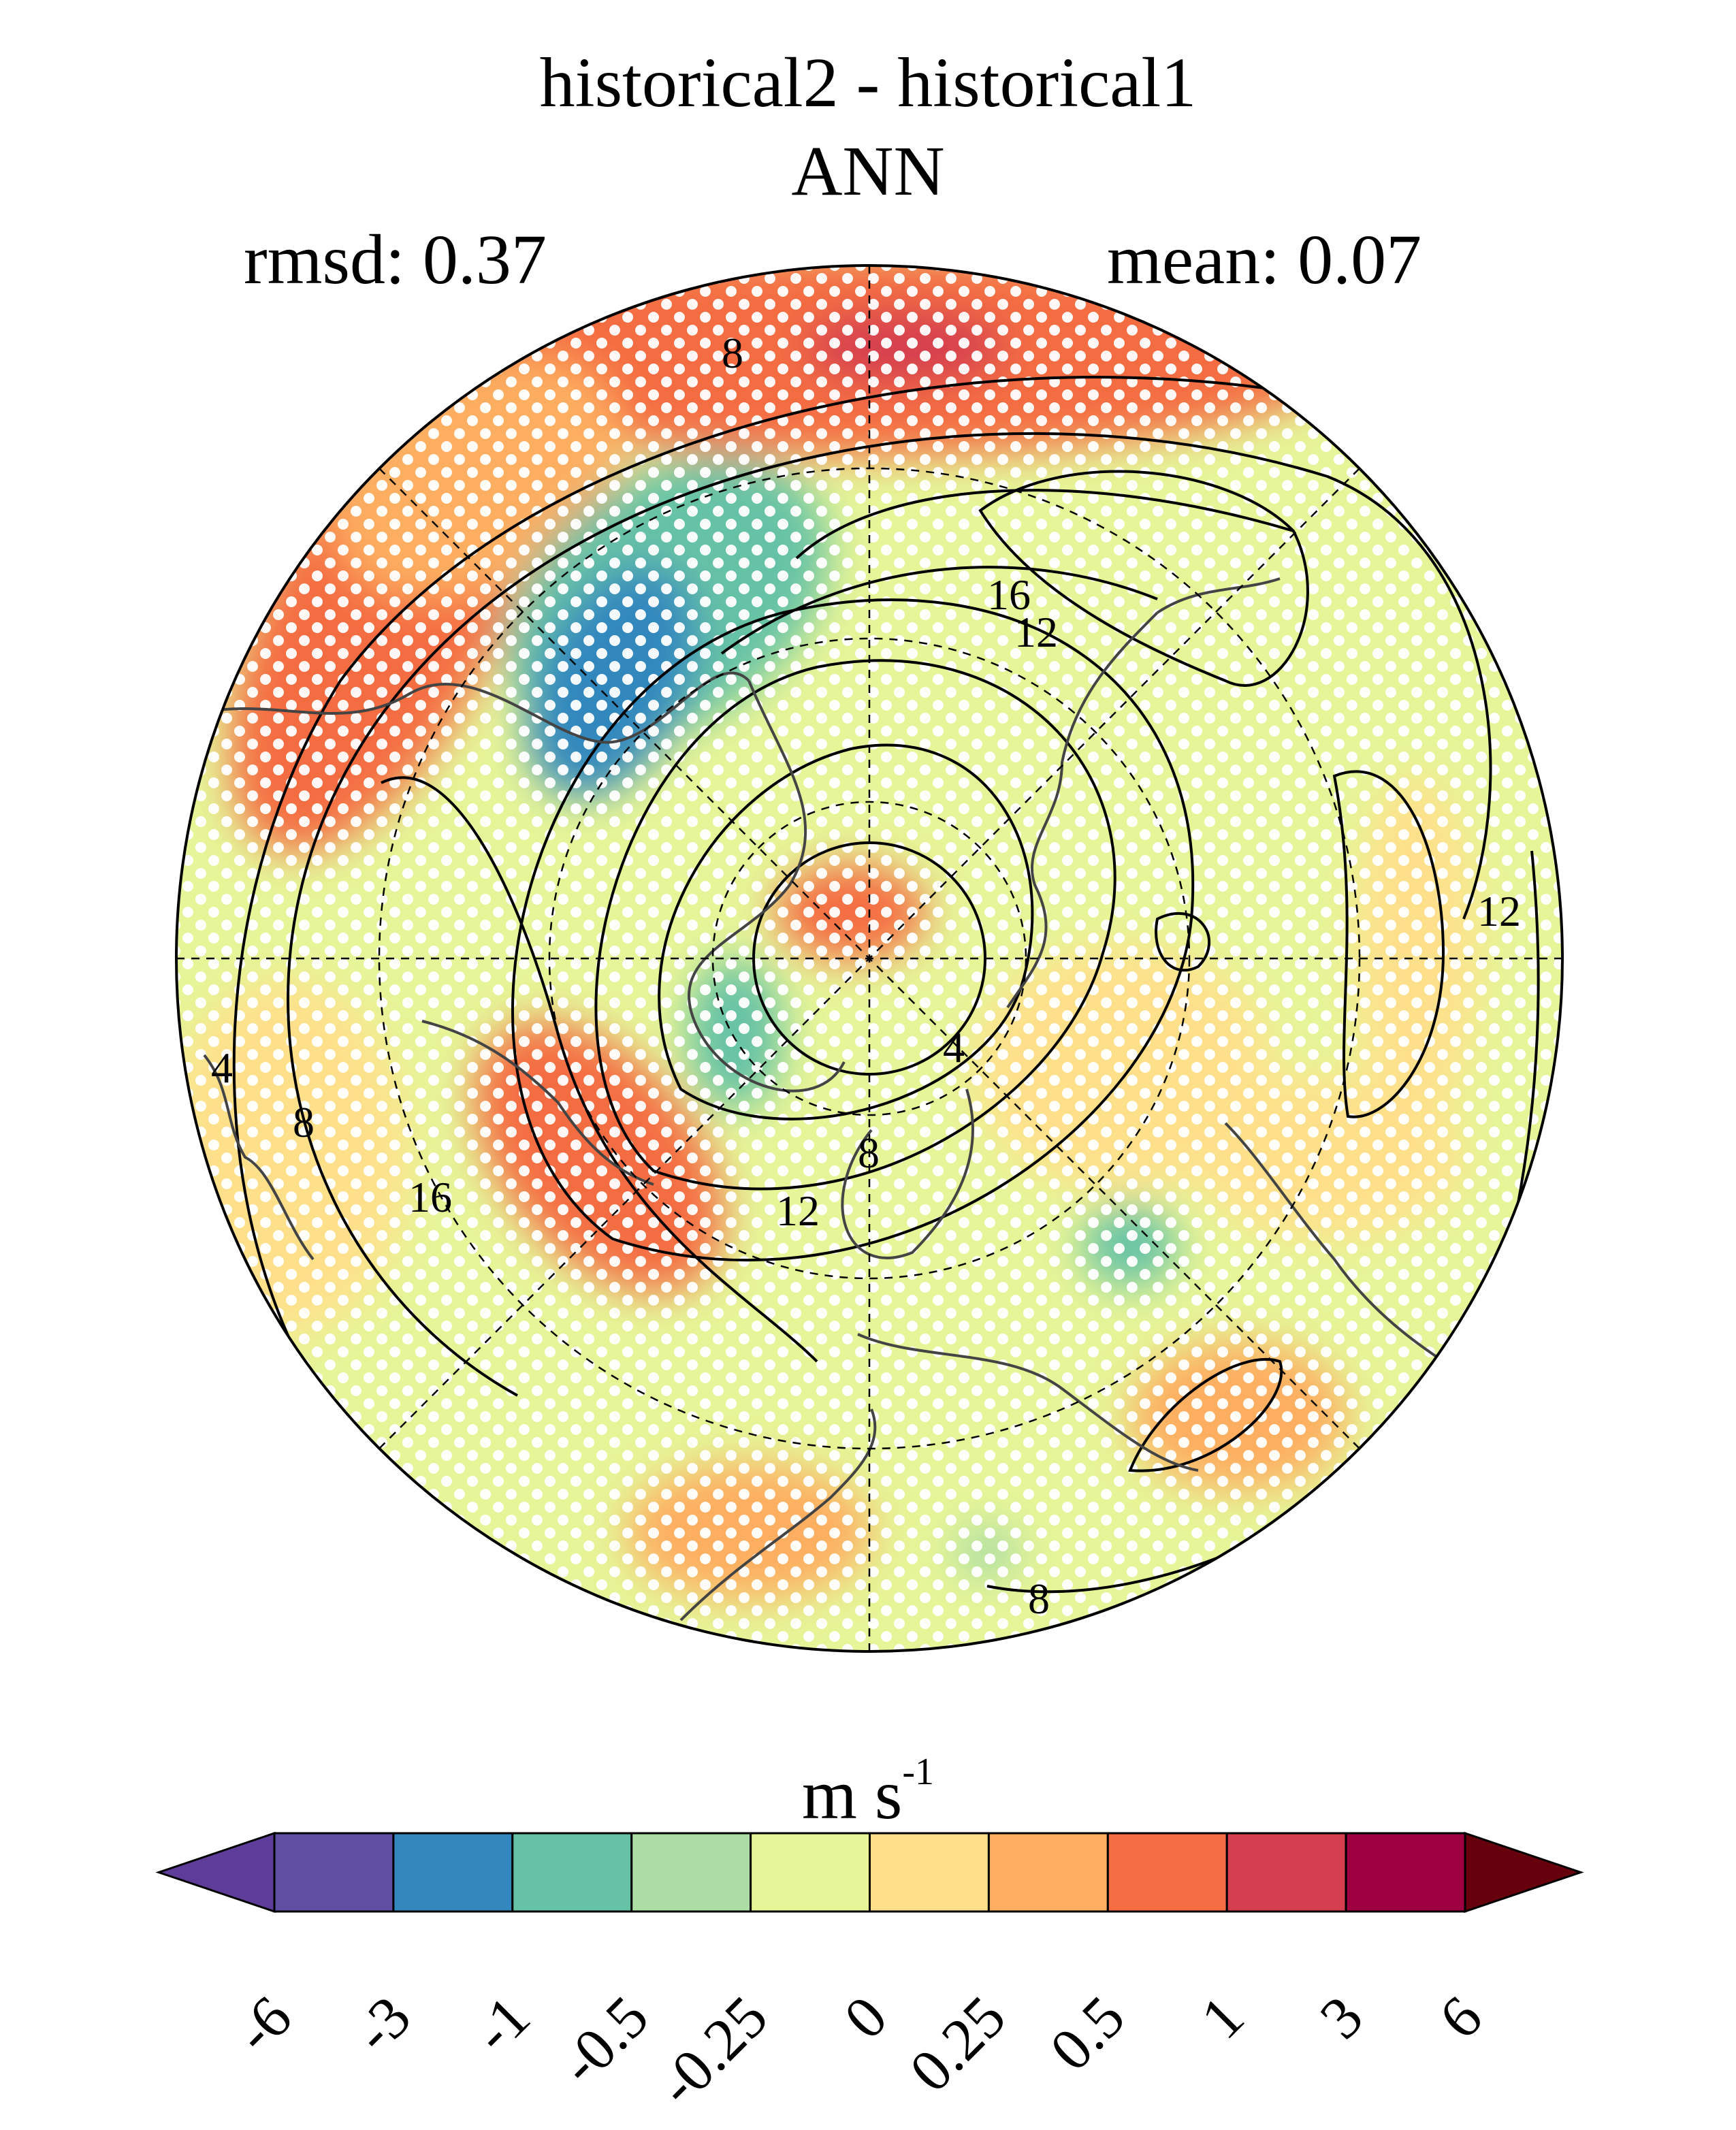  I want to click on season-label: ANN, so click(868, 171).